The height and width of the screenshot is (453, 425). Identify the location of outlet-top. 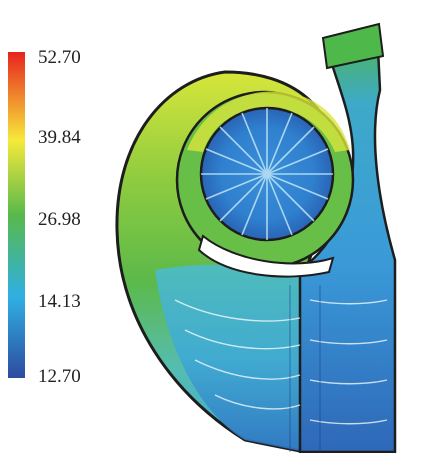
(353, 46).